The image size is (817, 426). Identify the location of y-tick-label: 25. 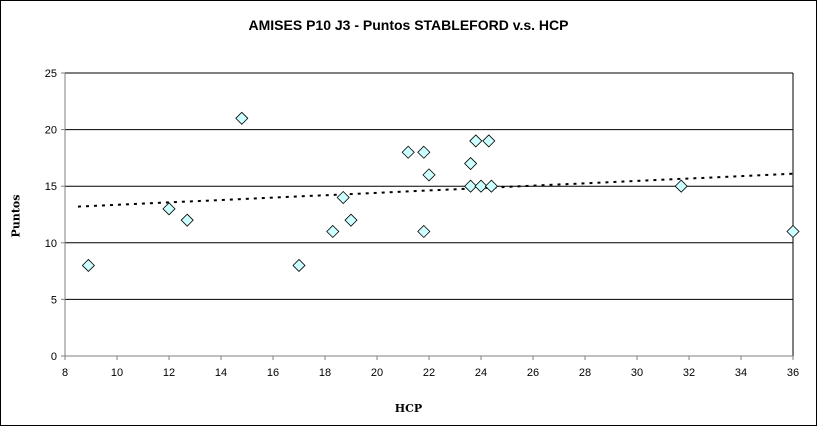
(51, 74).